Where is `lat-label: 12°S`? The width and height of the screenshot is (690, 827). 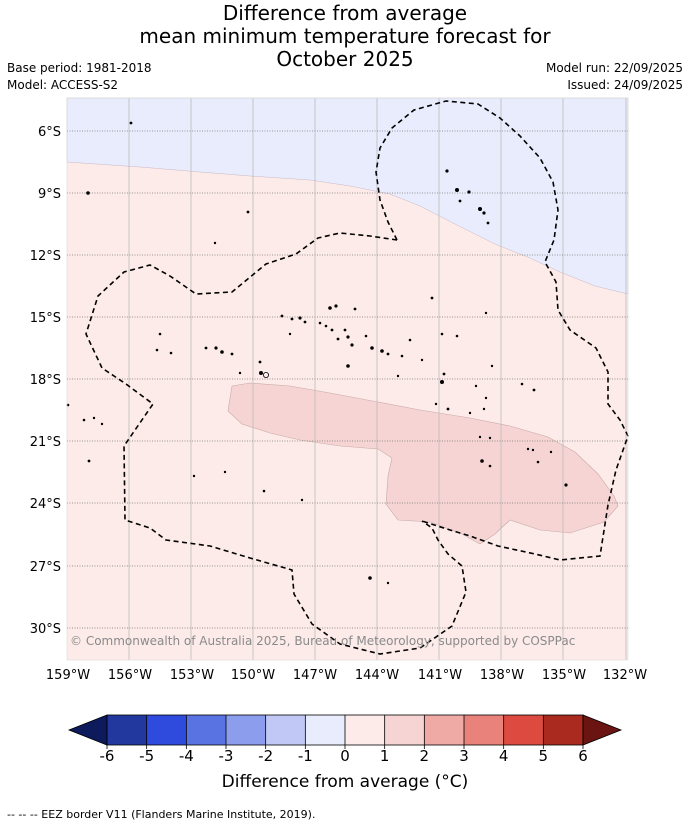
lat-label: 12°S is located at coordinates (45, 256).